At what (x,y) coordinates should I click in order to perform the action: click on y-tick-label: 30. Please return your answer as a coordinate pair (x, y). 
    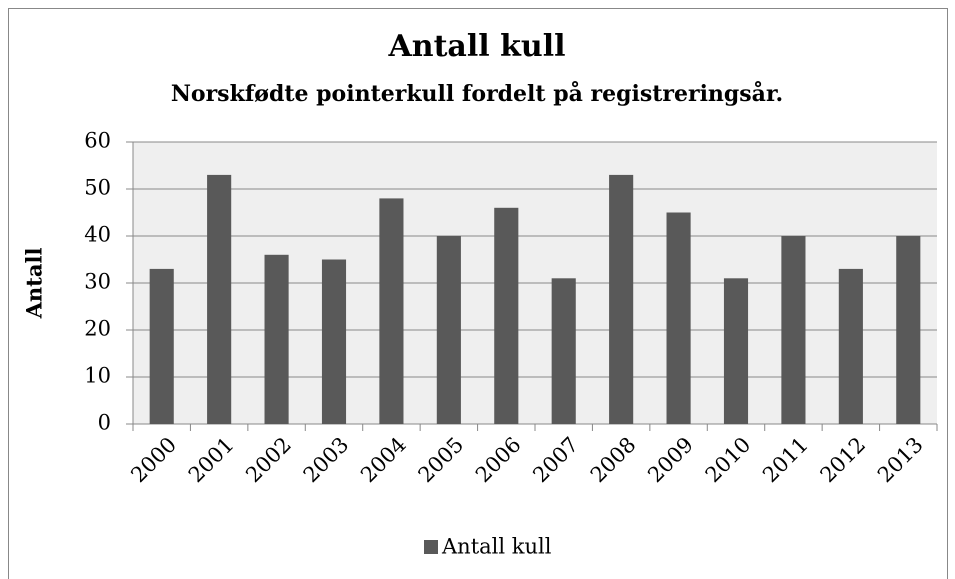
    Looking at the image, I should click on (97, 282).